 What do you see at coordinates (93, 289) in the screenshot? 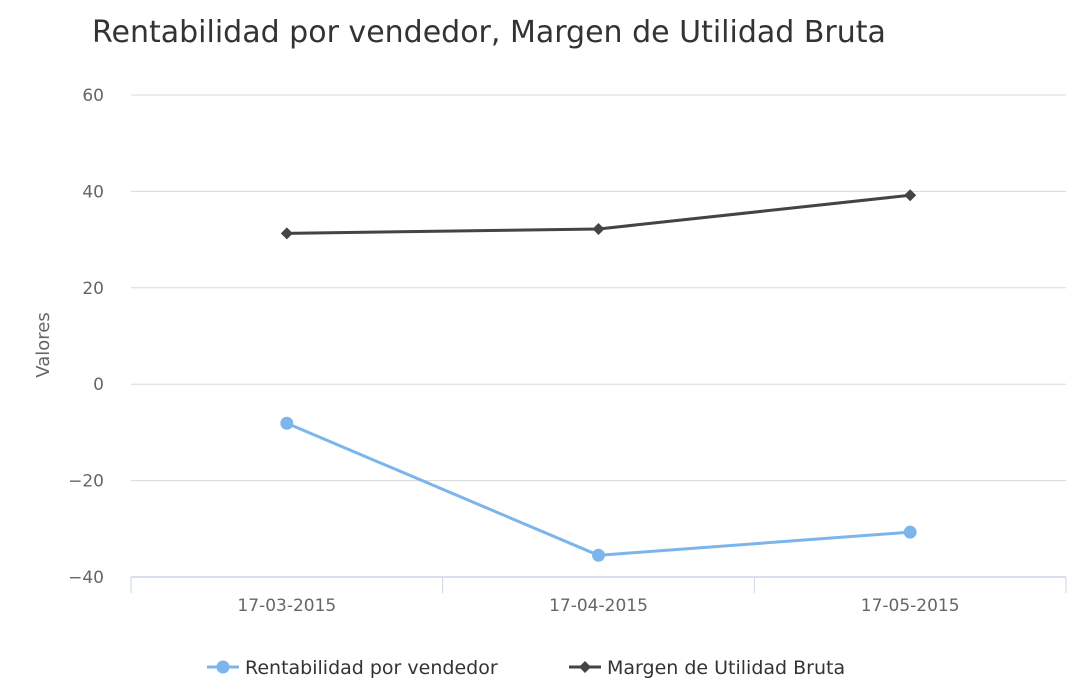
I see `y-tick-label: 20` at bounding box center [93, 289].